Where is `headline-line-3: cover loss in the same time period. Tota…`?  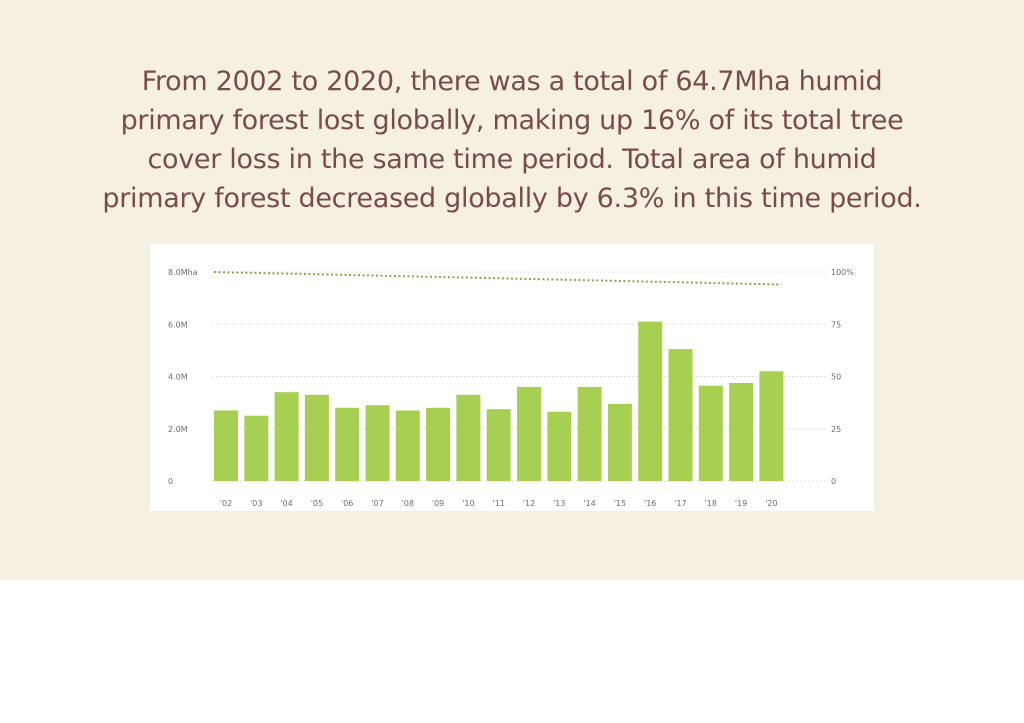 headline-line-3: cover loss in the same time period. Tota… is located at coordinates (512, 159).